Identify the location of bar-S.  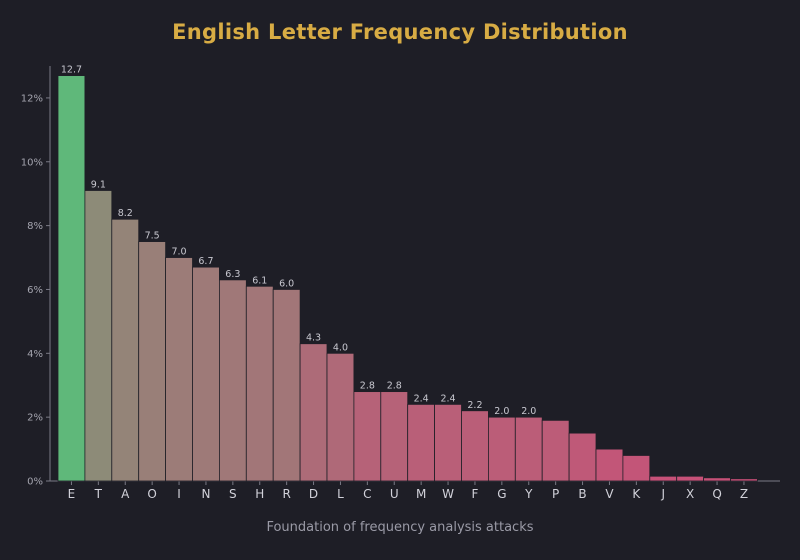
(232, 380).